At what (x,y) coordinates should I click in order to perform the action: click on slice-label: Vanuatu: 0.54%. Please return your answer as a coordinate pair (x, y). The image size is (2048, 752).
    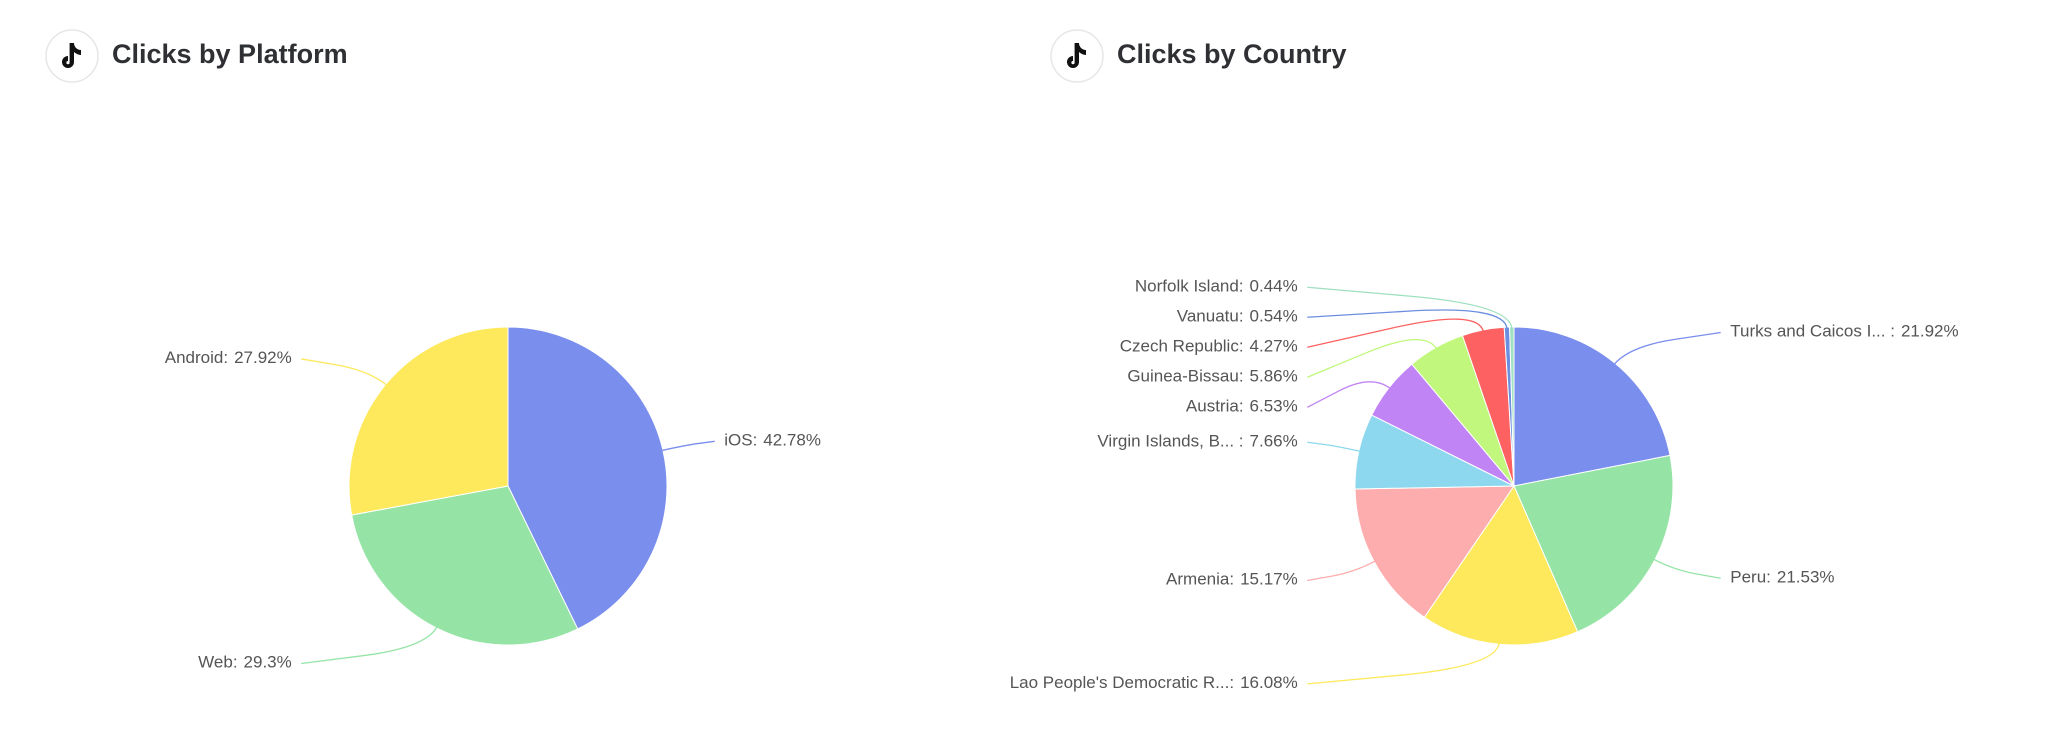
    Looking at the image, I should click on (1237, 316).